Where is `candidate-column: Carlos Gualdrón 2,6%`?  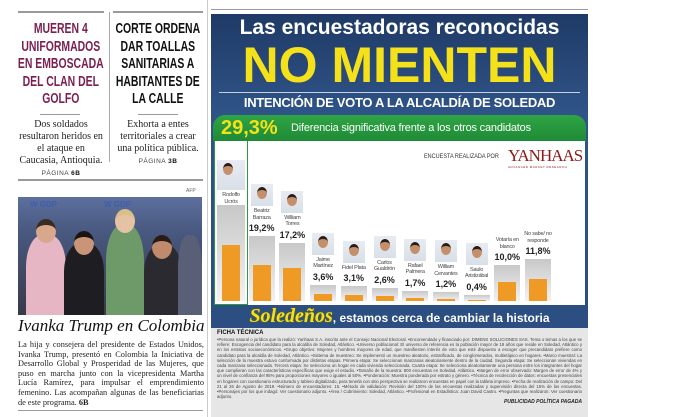
candidate-column: Carlos Gualdrón 2,6% is located at coordinates (385, 268).